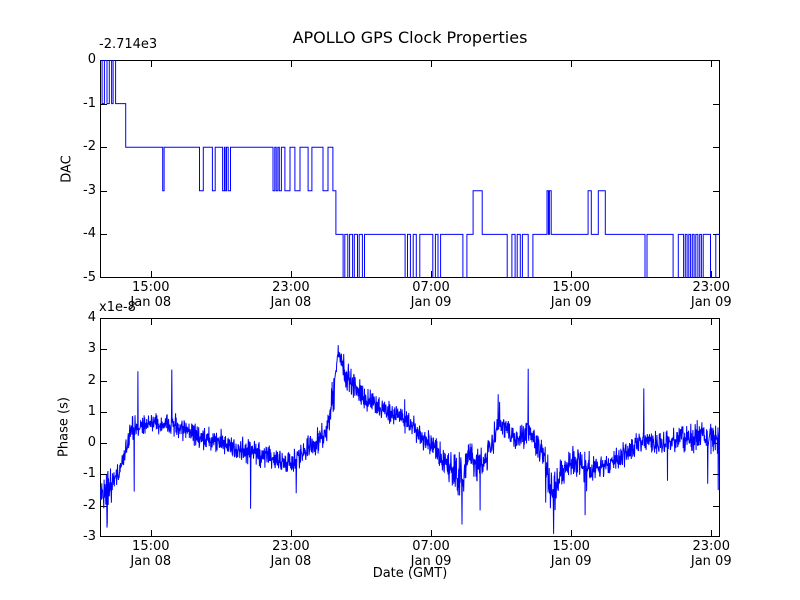  I want to click on phase-offset-label: x1e-8, so click(117, 307).